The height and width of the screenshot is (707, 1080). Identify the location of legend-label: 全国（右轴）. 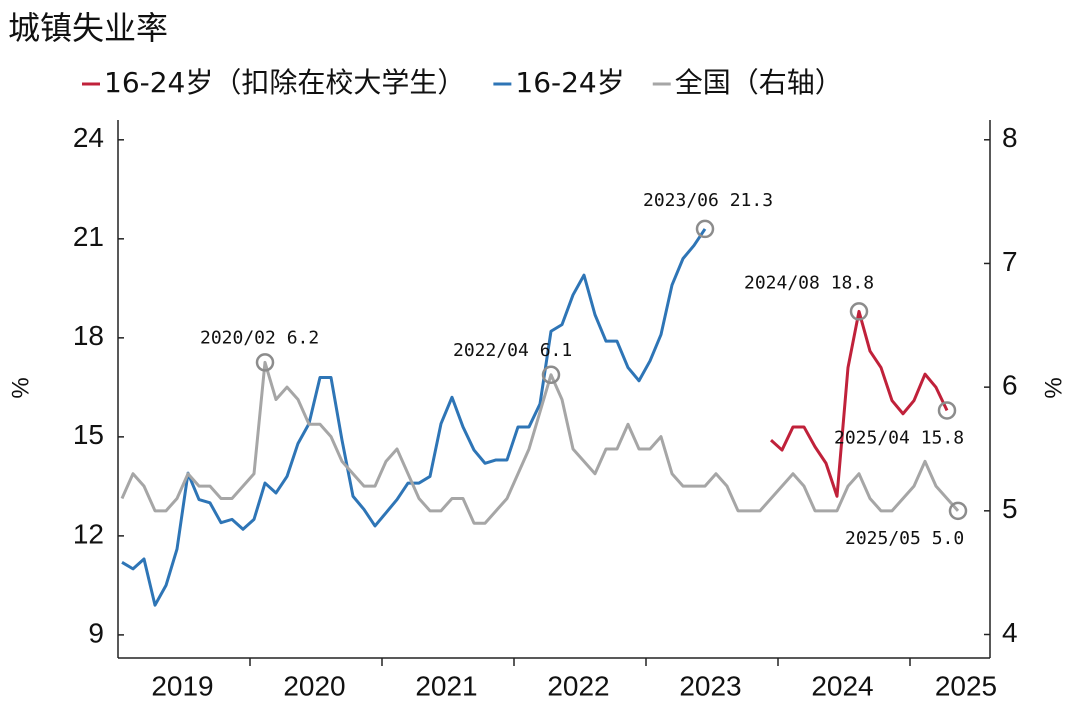
(759, 82).